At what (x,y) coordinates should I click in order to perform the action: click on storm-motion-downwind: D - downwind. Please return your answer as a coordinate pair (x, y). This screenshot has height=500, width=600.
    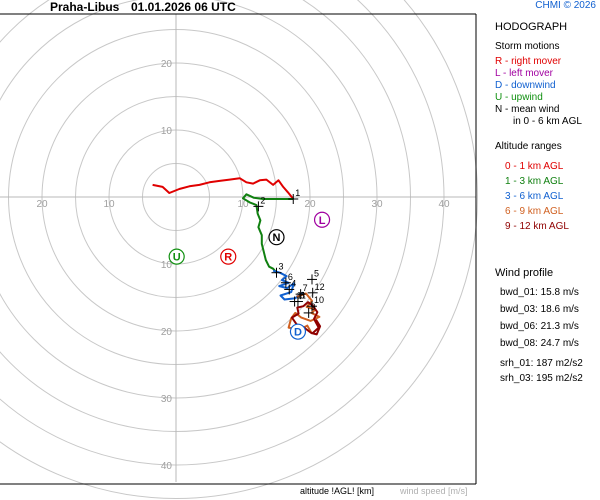
    Looking at the image, I should click on (525, 85).